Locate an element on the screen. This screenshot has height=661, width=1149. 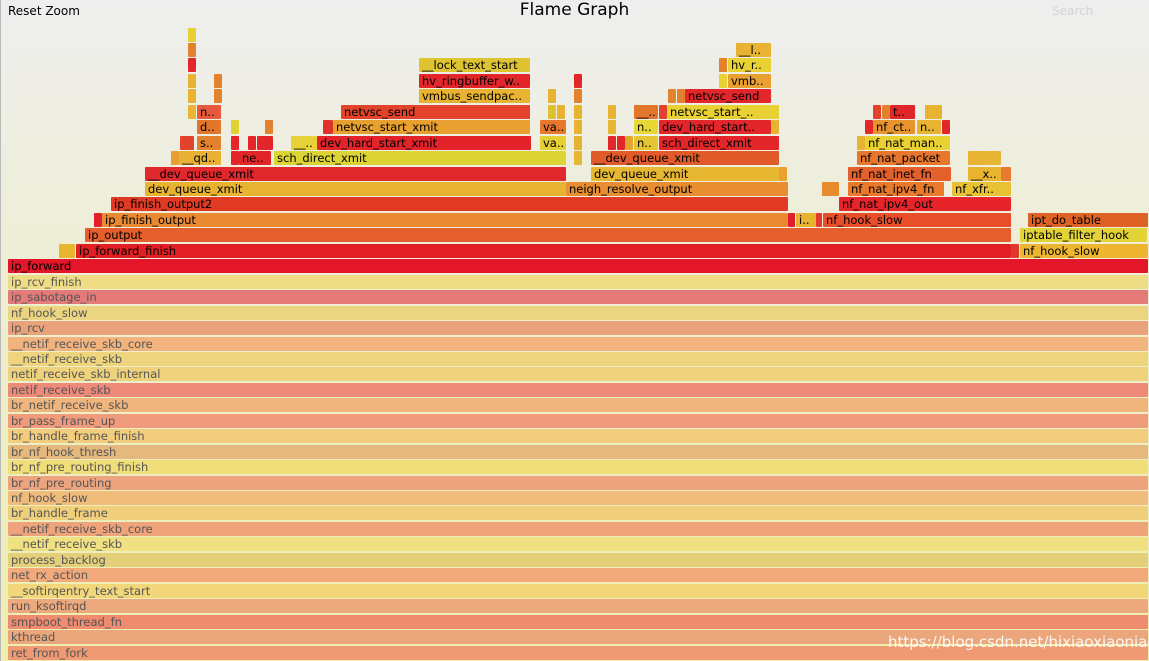
flame-frame: hv_r.. is located at coordinates (749, 65).